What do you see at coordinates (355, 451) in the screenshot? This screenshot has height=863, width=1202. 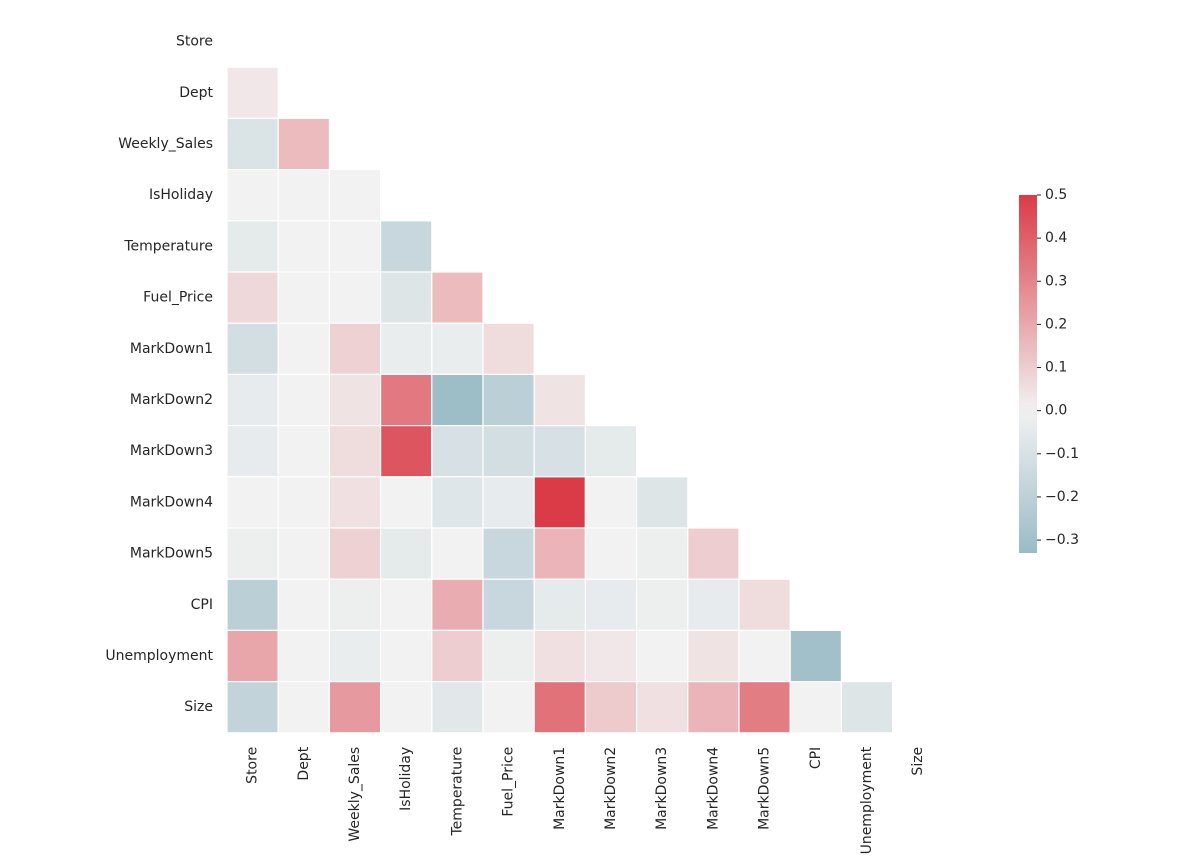 I see `heatmap-cell-markdown3-weekly_sales` at bounding box center [355, 451].